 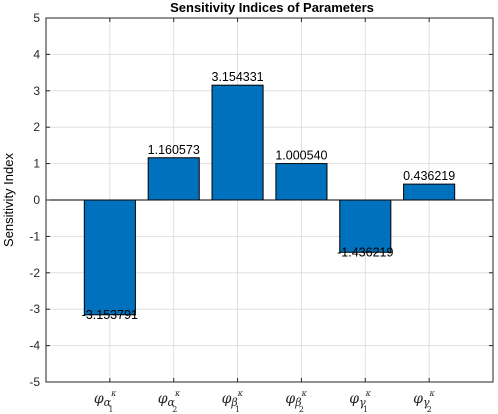 What do you see at coordinates (36, 91) in the screenshot?
I see `y-tick-label: 3` at bounding box center [36, 91].